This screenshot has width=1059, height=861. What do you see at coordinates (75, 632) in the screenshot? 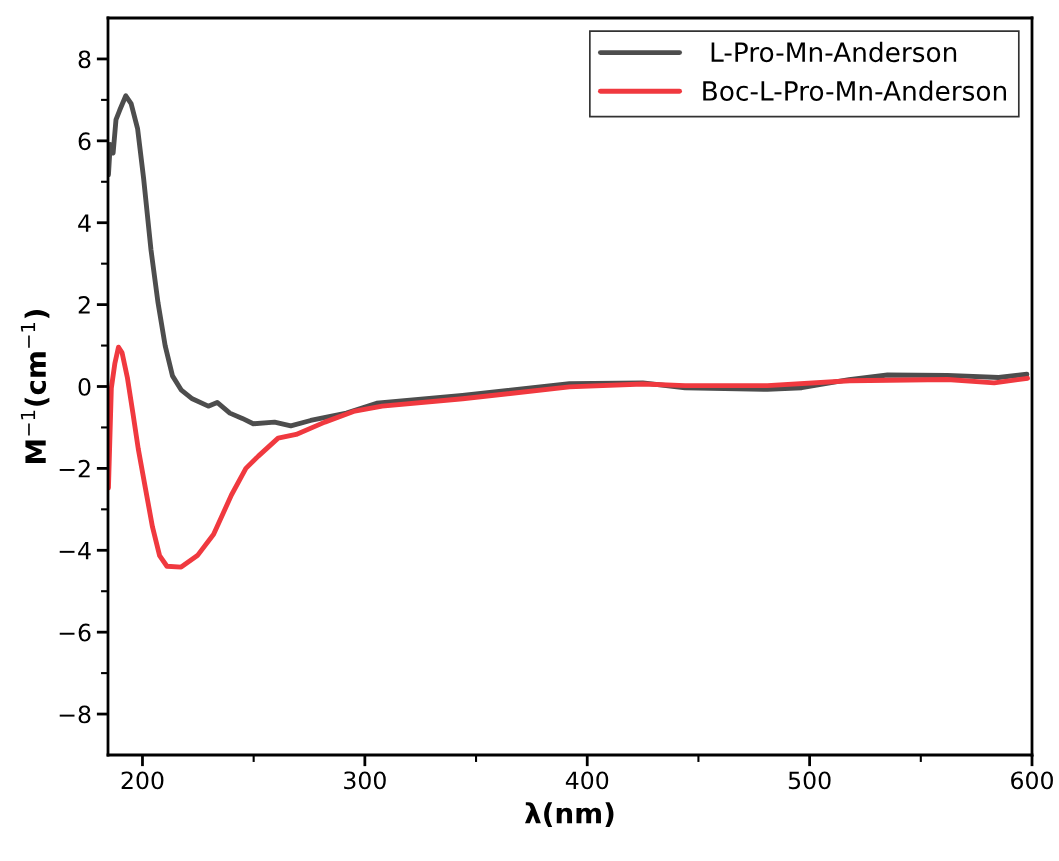
I see `y-tick-label: −6` at bounding box center [75, 632].